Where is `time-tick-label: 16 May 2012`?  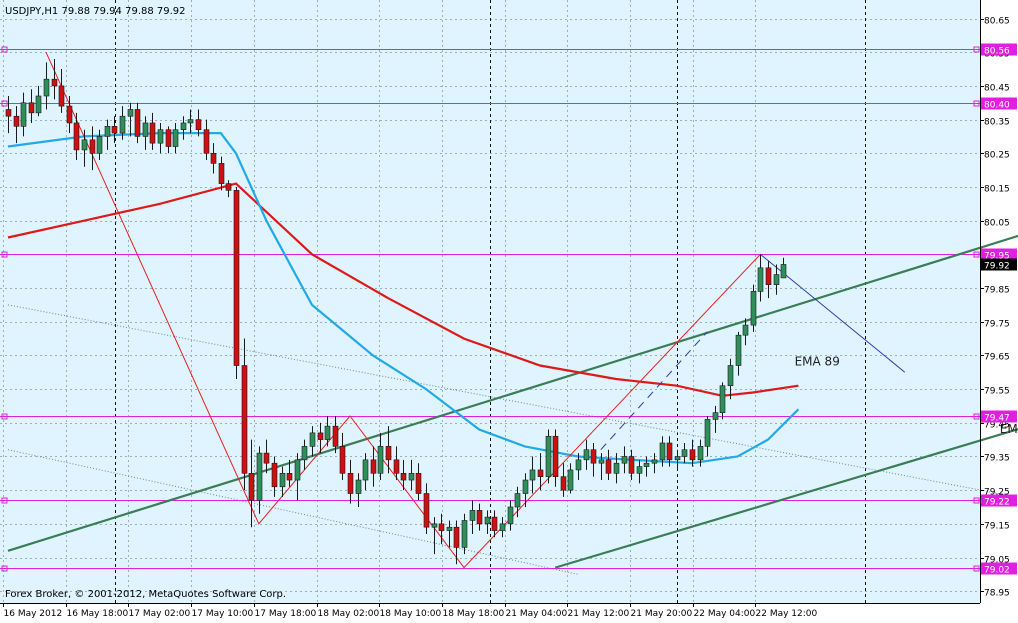 time-tick-label: 16 May 2012 is located at coordinates (33, 614).